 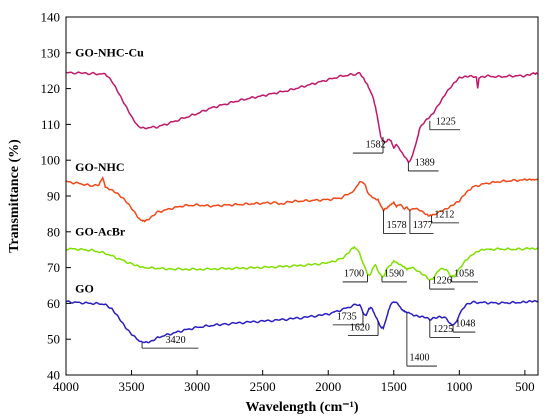 What do you see at coordinates (420, 358) in the screenshot?
I see `peak-label-1400: 1400` at bounding box center [420, 358].